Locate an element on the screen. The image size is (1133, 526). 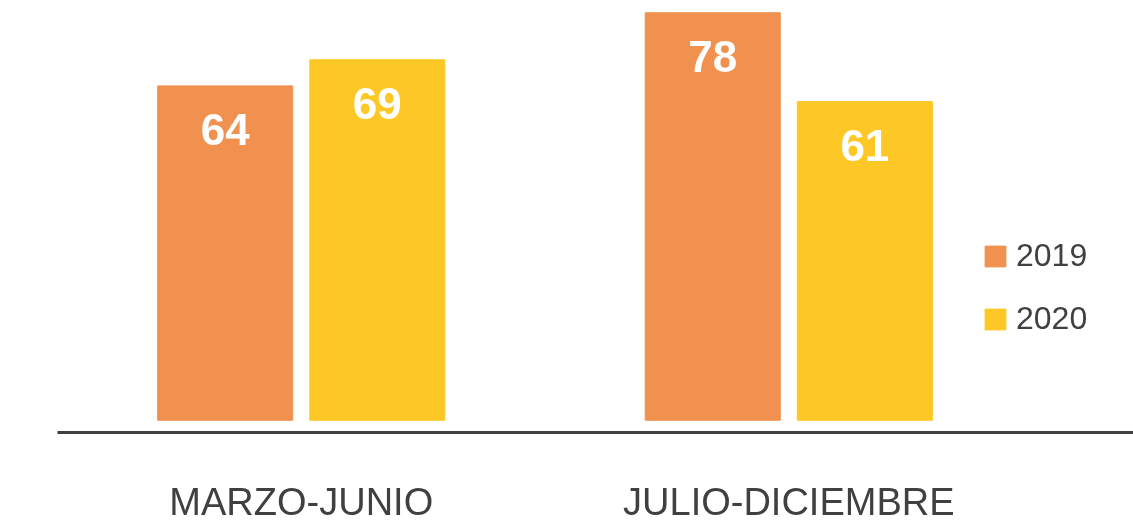
x-tick-label: MARZO-JUNIO is located at coordinates (301, 501).